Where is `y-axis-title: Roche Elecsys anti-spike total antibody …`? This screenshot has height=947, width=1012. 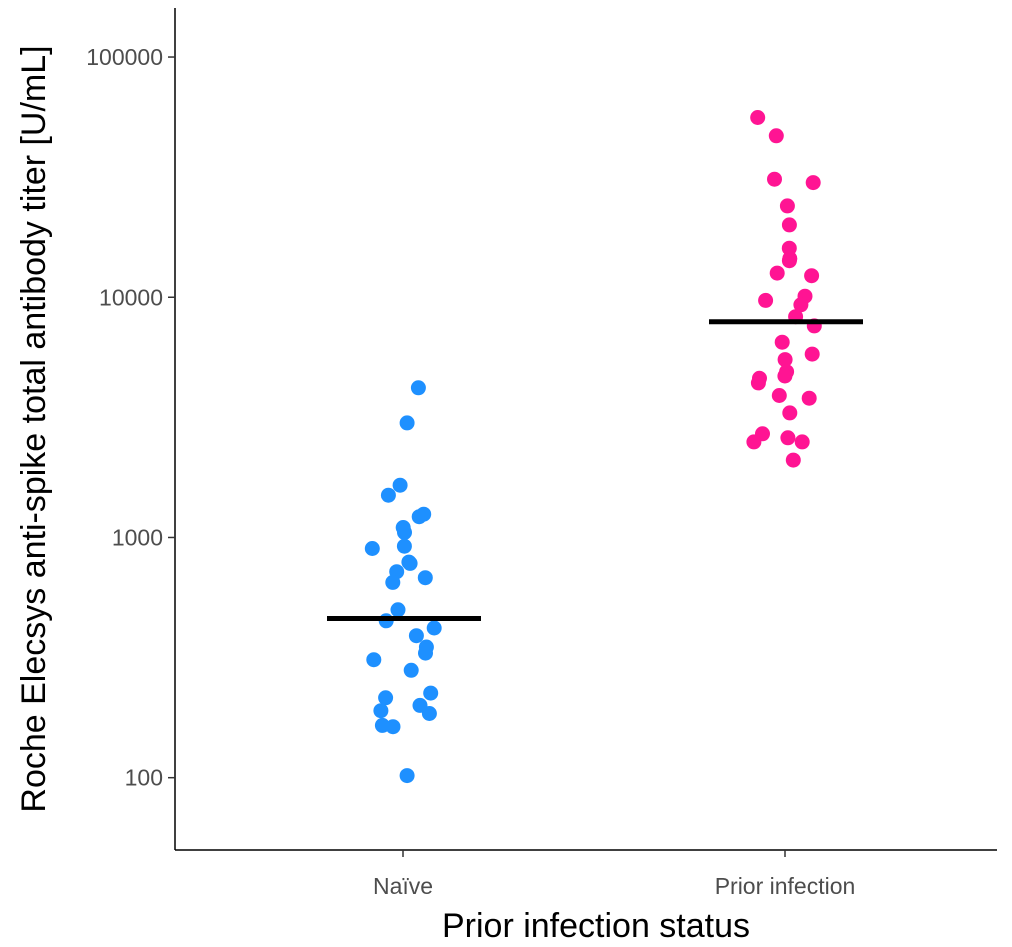
y-axis-title: Roche Elecsys anti-spike total antibody … is located at coordinates (34, 428).